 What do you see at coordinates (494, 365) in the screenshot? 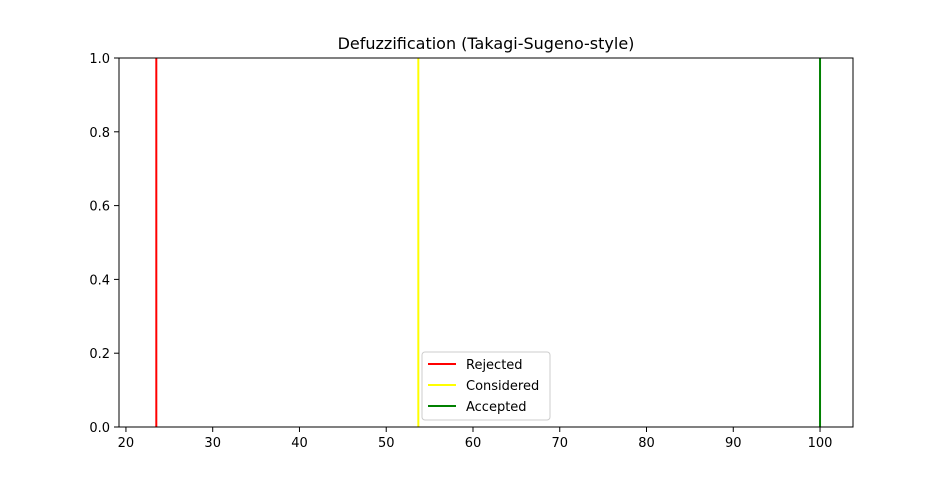
I see `legend-label-rejected: Rejected` at bounding box center [494, 365].